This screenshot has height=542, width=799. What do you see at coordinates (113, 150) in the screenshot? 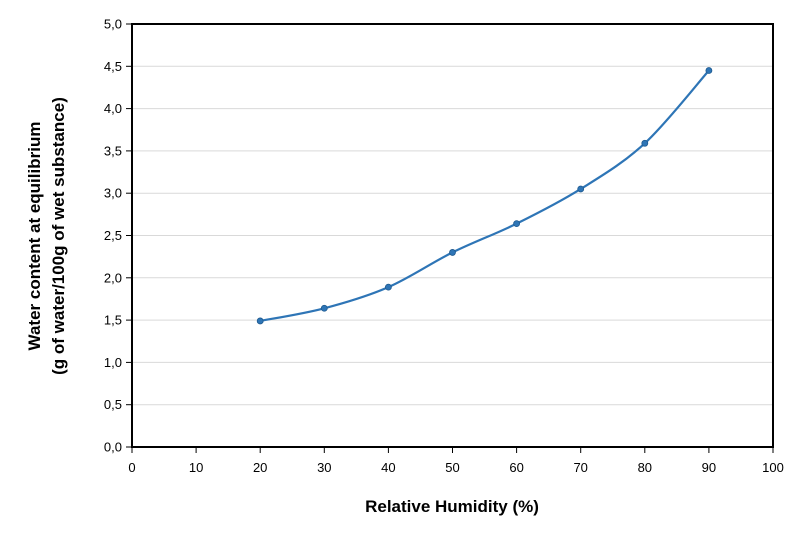
I see `y-tick-label: 3,5` at bounding box center [113, 150].